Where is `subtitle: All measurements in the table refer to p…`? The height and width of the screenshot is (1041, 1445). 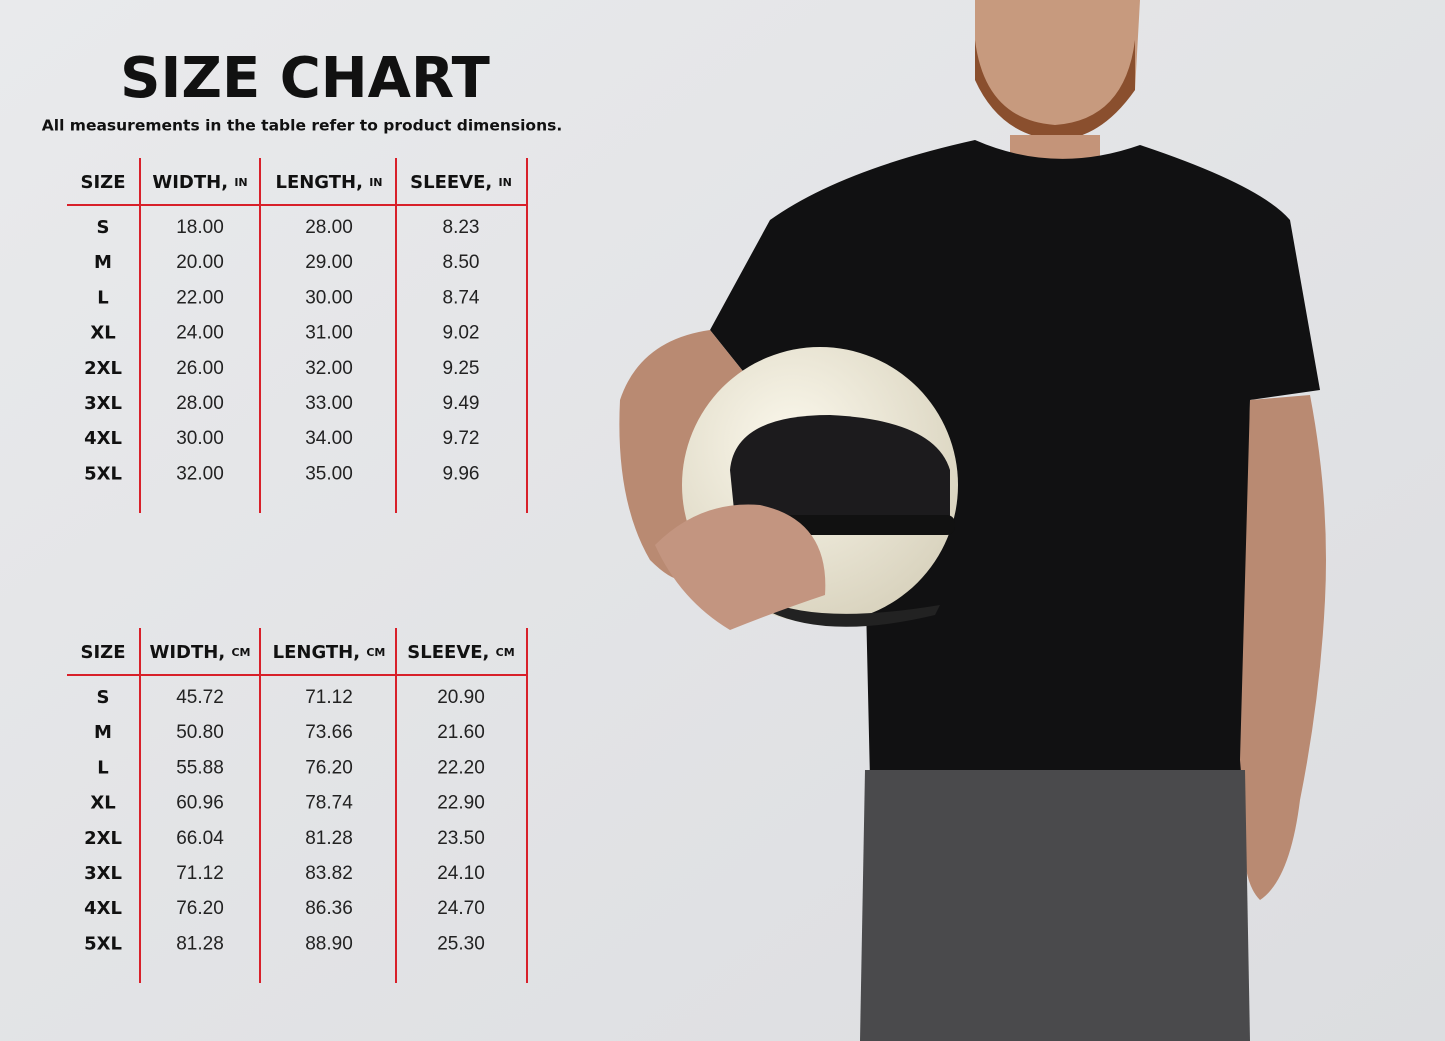
subtitle: All measurements in the table refer to p… is located at coordinates (302, 126).